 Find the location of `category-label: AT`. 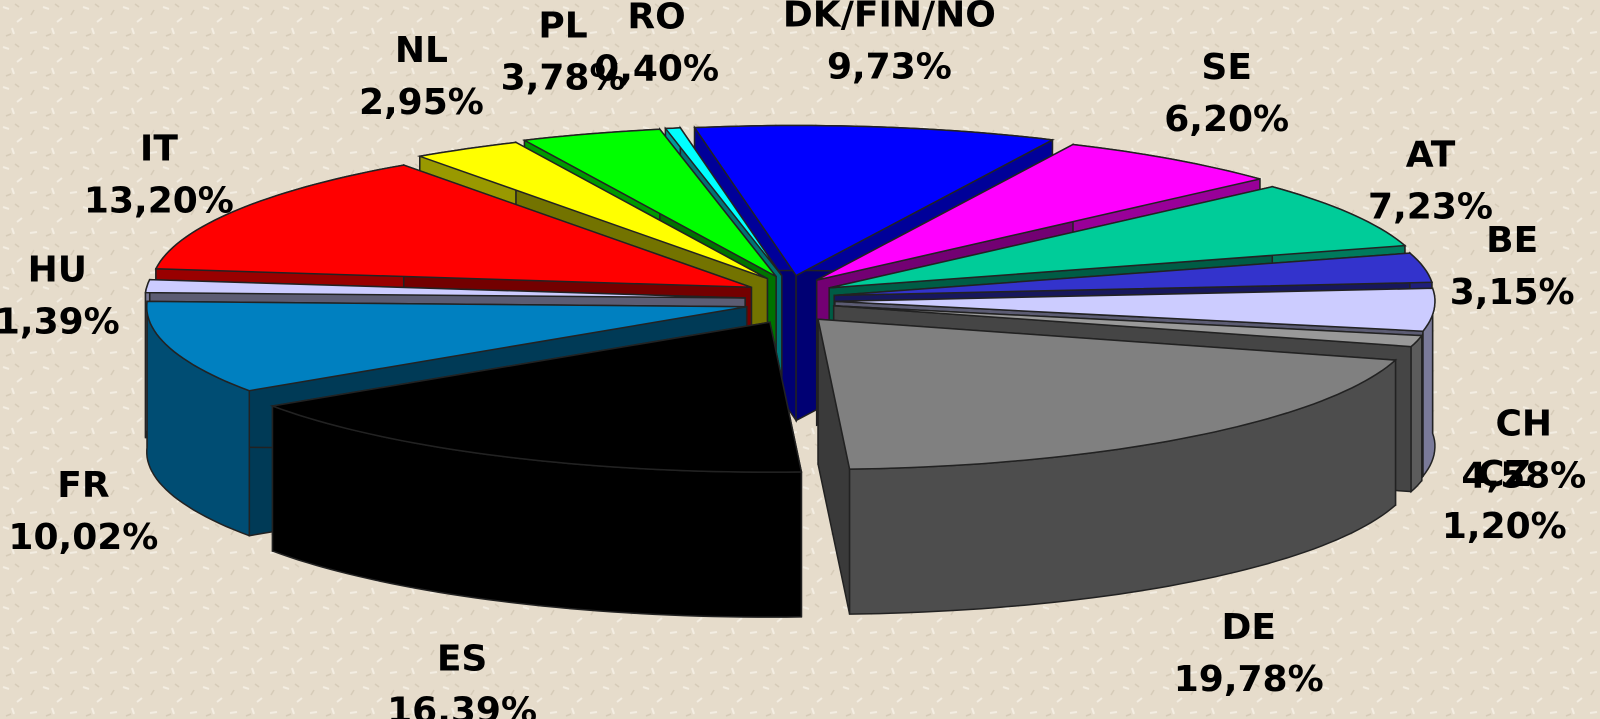

category-label: AT is located at coordinates (1431, 155).